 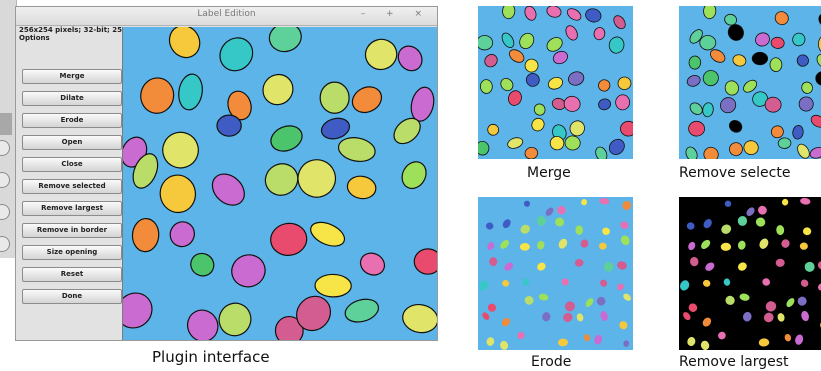 What do you see at coordinates (72, 164) in the screenshot?
I see `close-button: Close` at bounding box center [72, 164].